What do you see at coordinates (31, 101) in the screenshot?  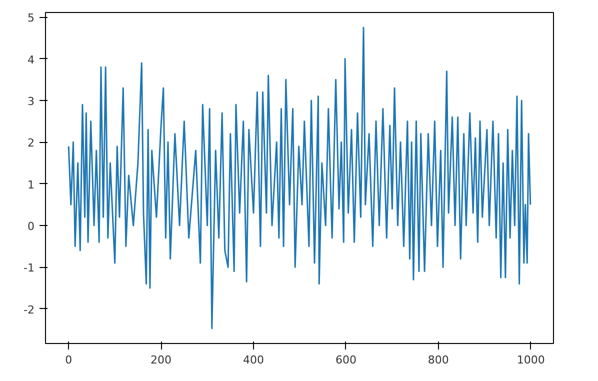 I see `y-tick-label: 3` at bounding box center [31, 101].